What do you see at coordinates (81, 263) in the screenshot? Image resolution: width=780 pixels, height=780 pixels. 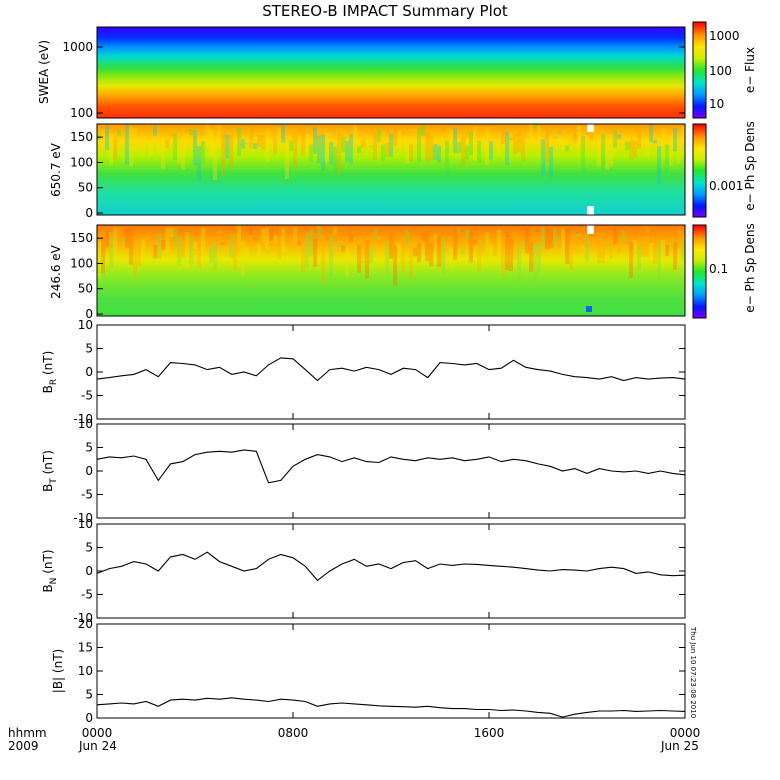 I see `pad246-ytick-label: 100` at bounding box center [81, 263].